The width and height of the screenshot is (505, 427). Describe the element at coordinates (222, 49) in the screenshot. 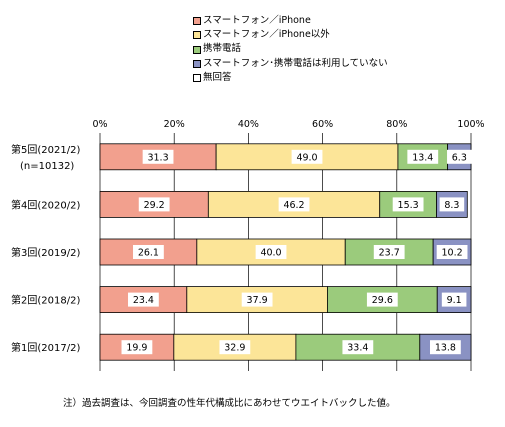

I see `legend-label: 携帯電話` at that location.